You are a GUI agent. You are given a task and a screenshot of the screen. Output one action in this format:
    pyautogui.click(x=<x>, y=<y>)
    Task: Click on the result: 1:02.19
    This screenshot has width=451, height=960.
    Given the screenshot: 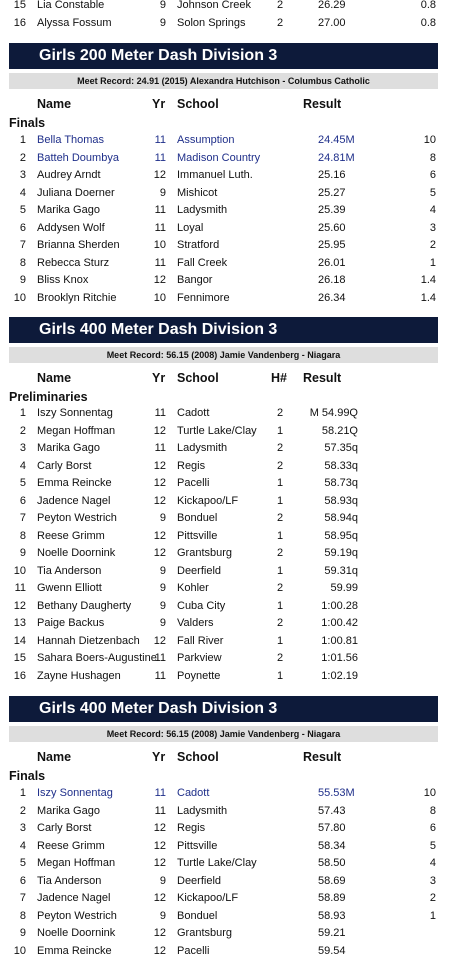 What is the action you would take?
    pyautogui.click(x=339, y=675)
    